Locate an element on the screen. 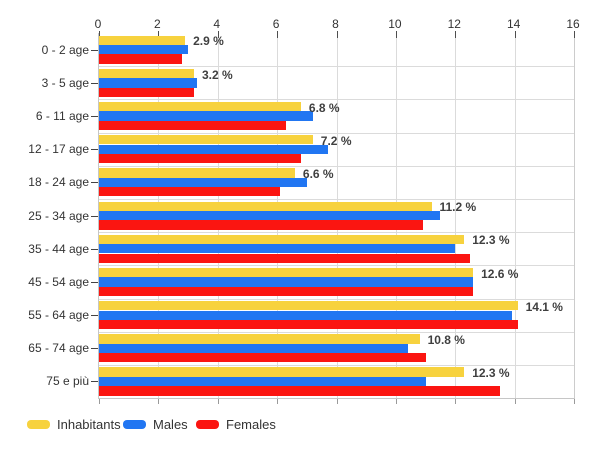 Image resolution: width=600 pixels, height=450 pixels. legend-item-inhabitants: Inhabitants is located at coordinates (74, 424).